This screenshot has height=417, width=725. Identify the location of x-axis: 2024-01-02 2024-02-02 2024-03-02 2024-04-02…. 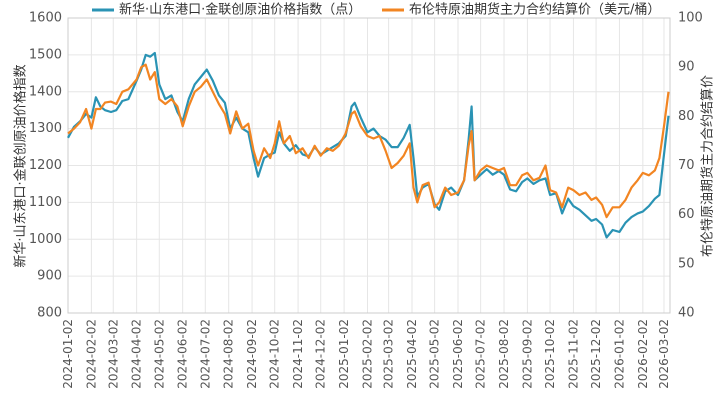
(366, 354).